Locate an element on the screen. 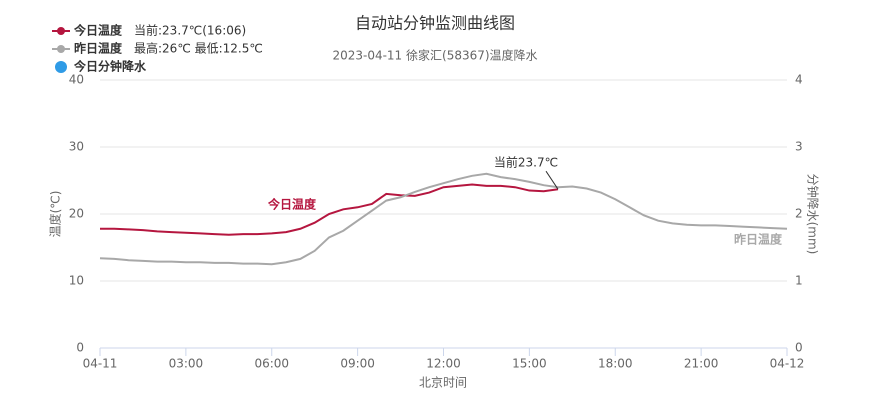  y-tick-label: 40 is located at coordinates (76, 80).